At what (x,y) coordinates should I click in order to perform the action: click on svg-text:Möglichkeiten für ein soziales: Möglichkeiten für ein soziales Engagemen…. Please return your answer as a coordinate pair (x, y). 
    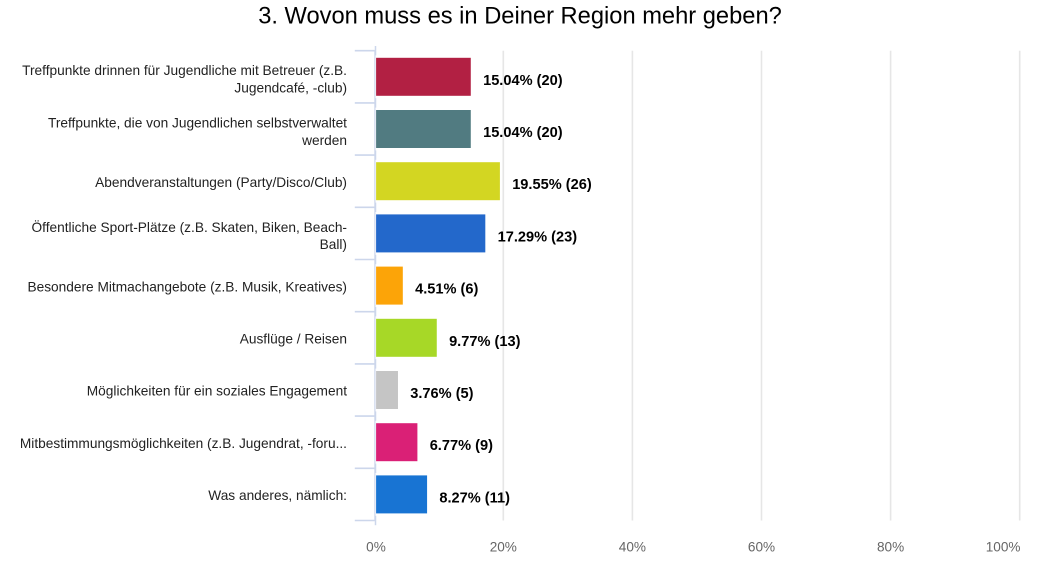
    Looking at the image, I should click on (217, 391).